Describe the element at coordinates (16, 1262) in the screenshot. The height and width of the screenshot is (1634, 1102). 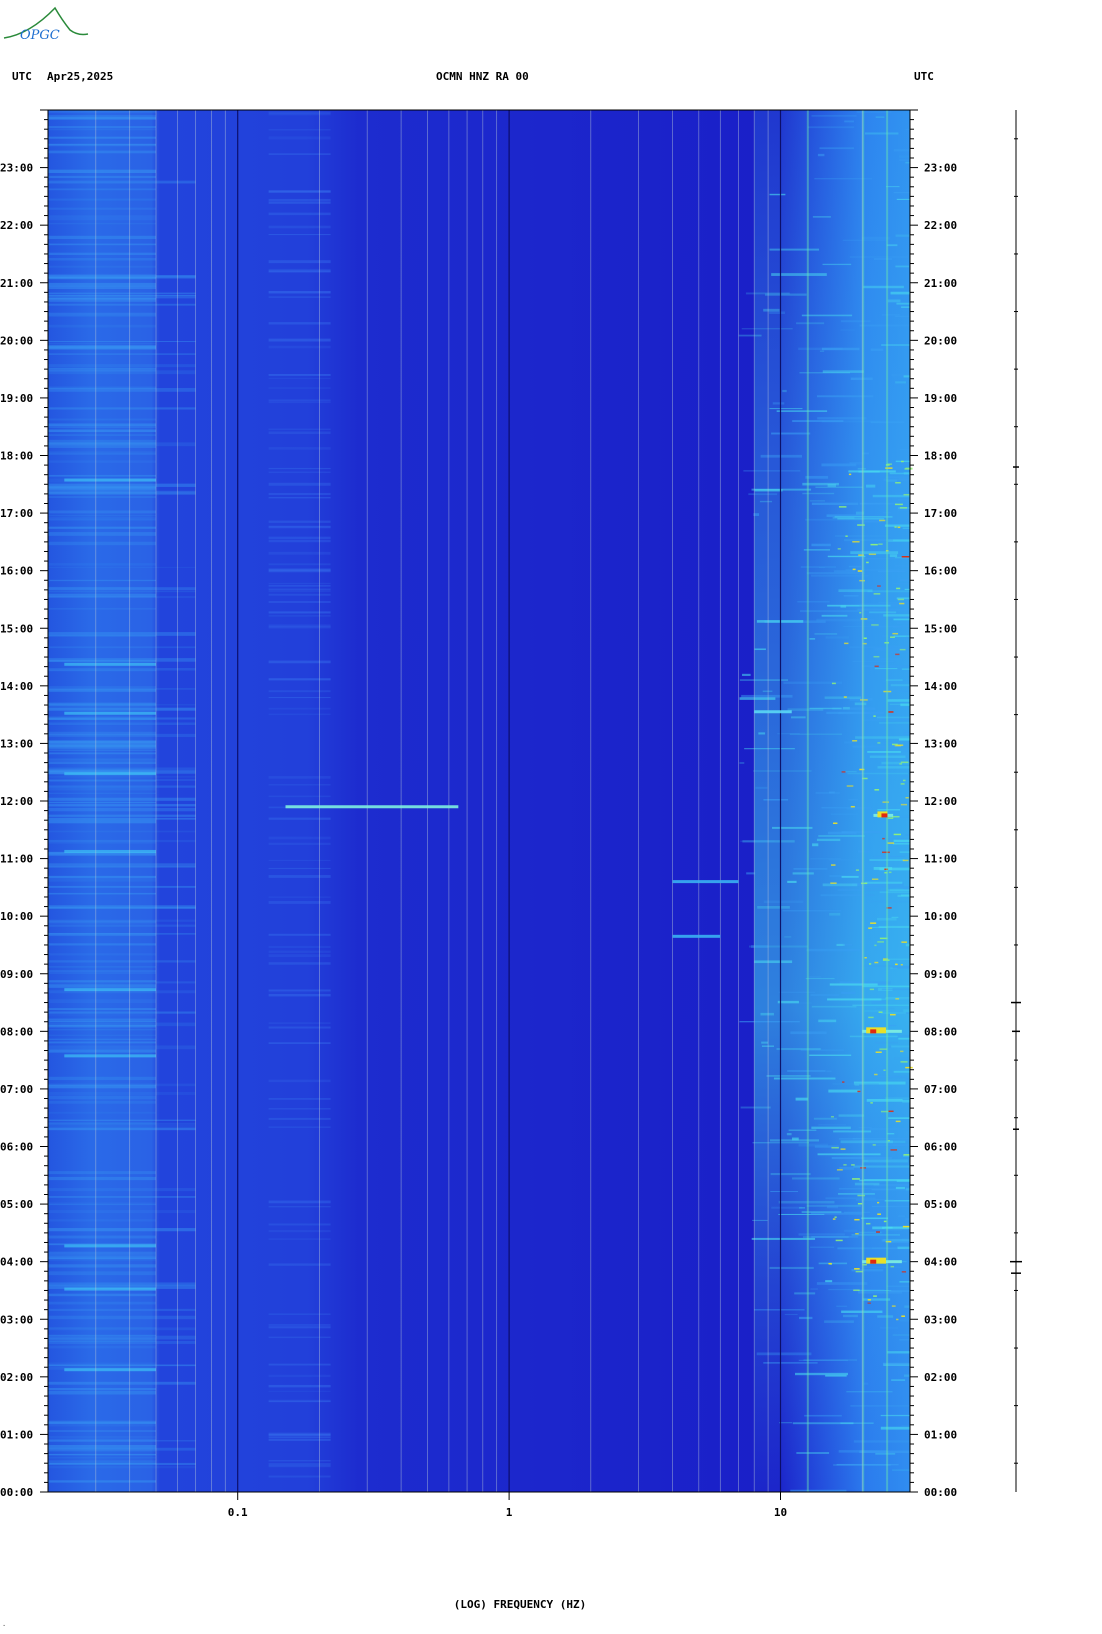
I see `y-tick-label: 04:00` at that location.